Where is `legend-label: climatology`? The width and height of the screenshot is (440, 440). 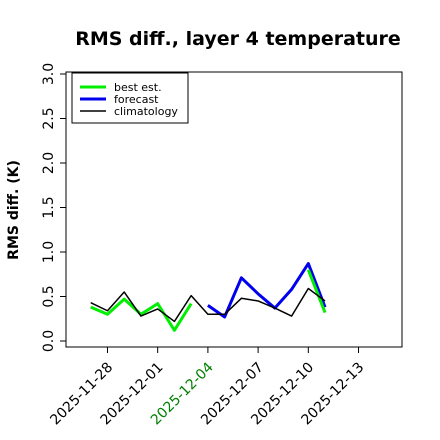 legend-label: climatology is located at coordinates (146, 111).